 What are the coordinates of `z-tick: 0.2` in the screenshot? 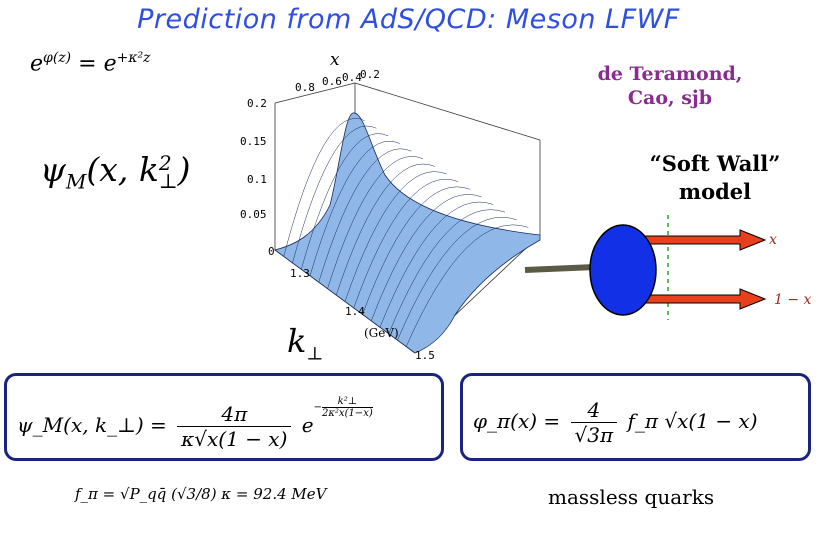 It's located at (257, 103).